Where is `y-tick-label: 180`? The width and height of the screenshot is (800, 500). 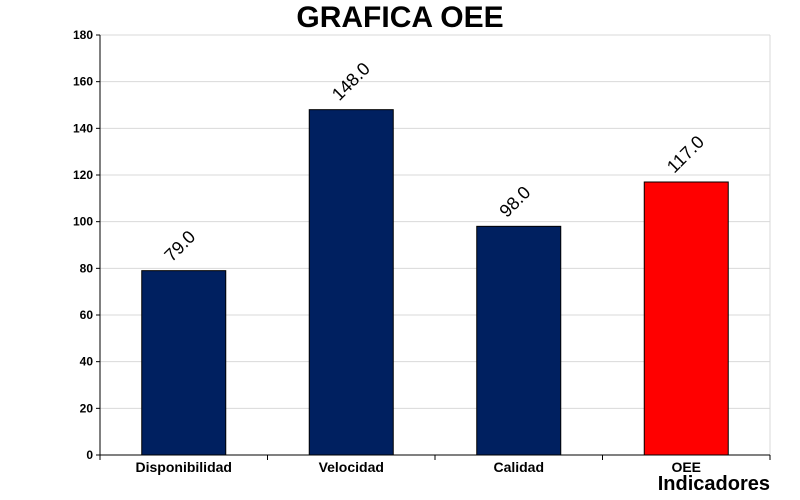 y-tick-label: 180 is located at coordinates (83, 35).